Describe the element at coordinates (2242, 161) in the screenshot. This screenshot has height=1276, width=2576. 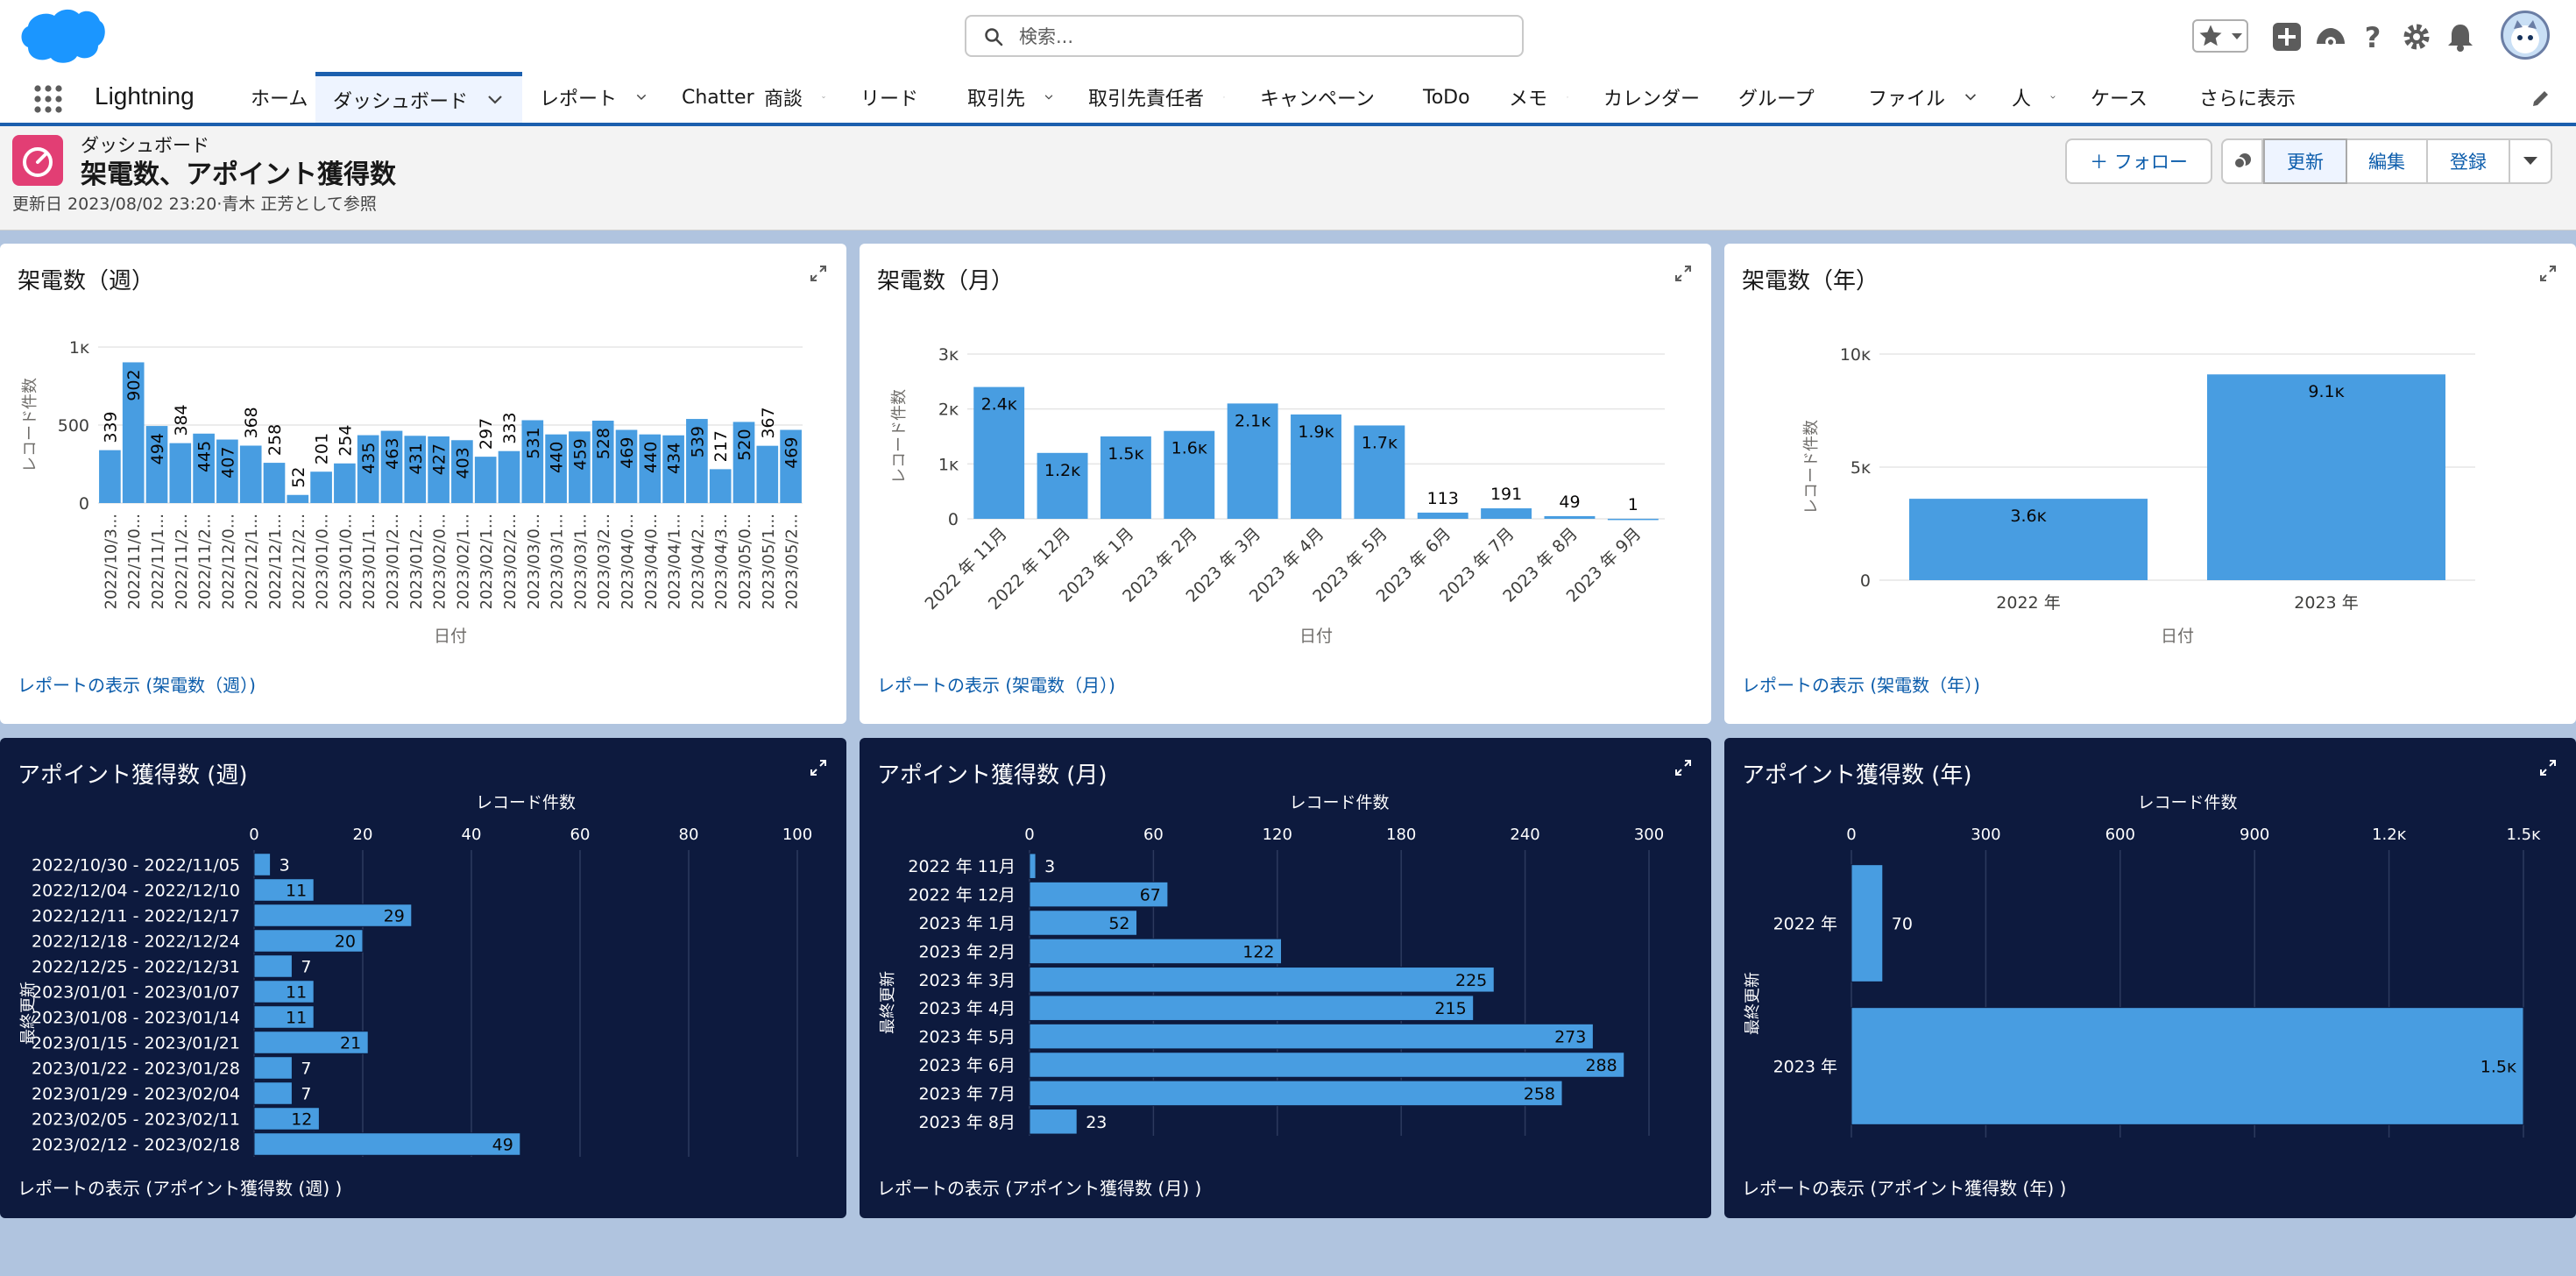
I see `collaborate-button` at that location.